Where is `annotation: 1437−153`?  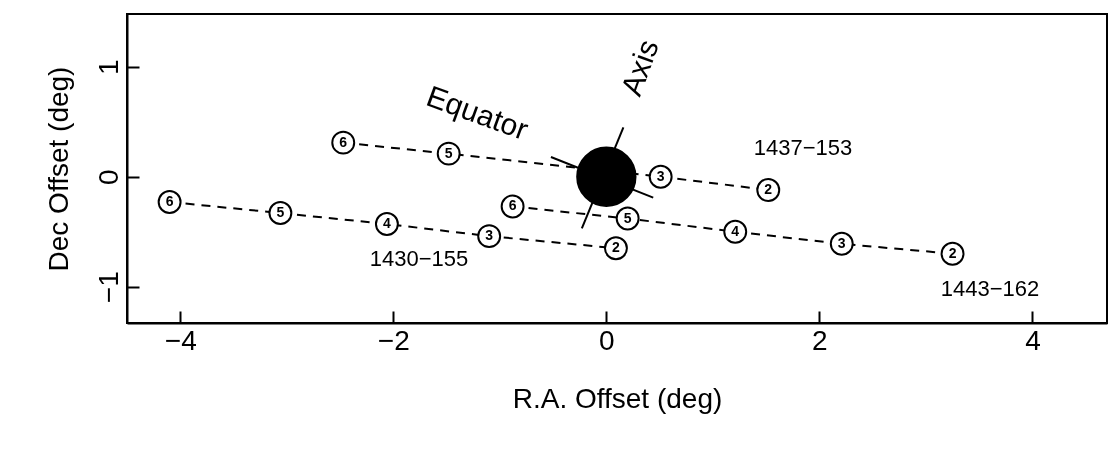 annotation: 1437−153 is located at coordinates (803, 147).